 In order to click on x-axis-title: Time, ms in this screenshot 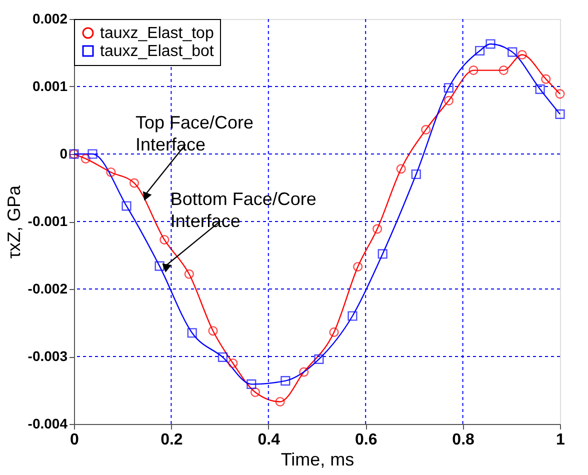, I will do `click(317, 460)`.